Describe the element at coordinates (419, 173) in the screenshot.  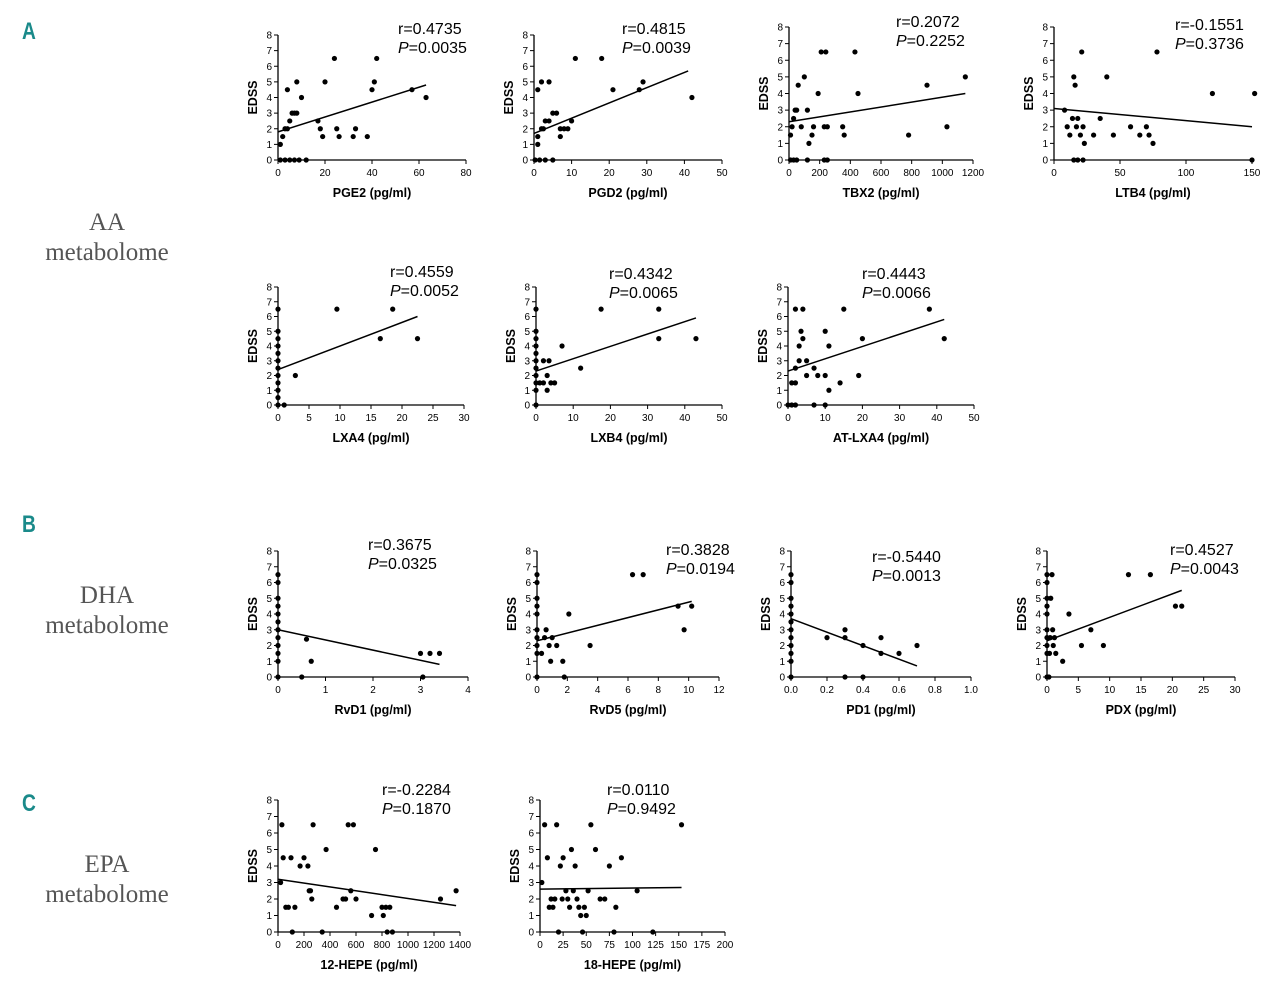
I see `x-tick-label: 60` at that location.